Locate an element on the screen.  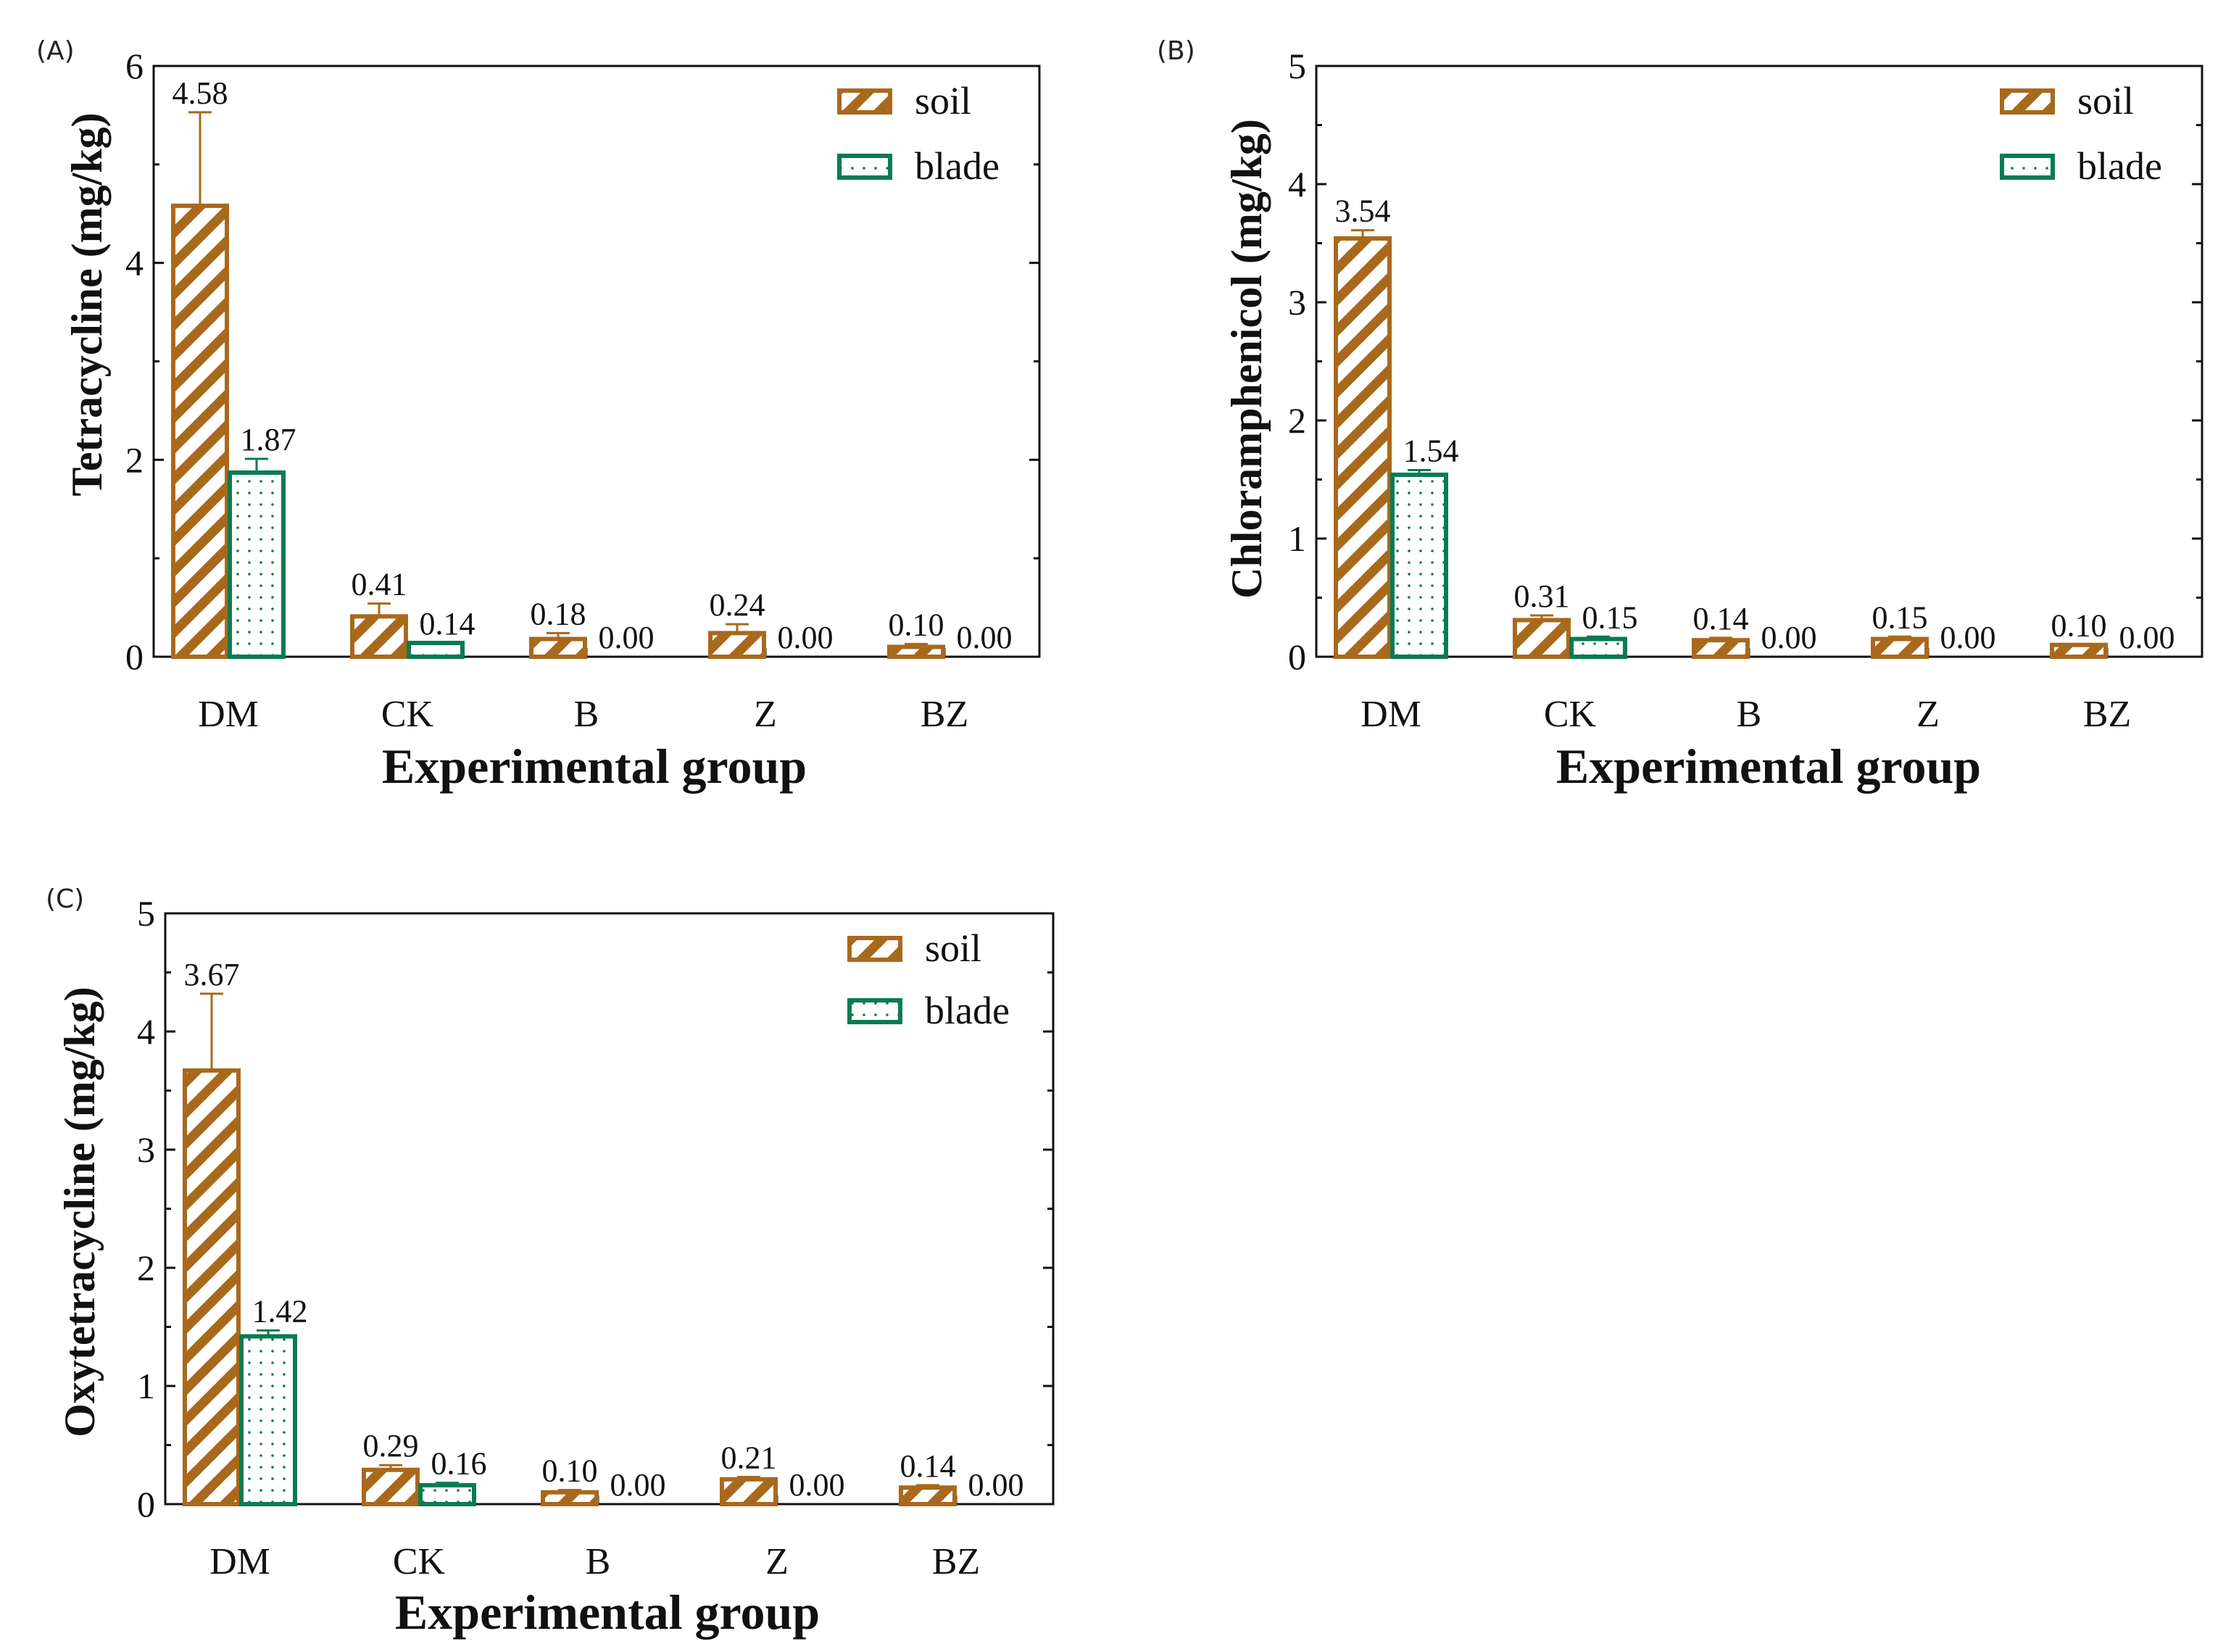
data-label-soil: 0.24 is located at coordinates (737, 605).